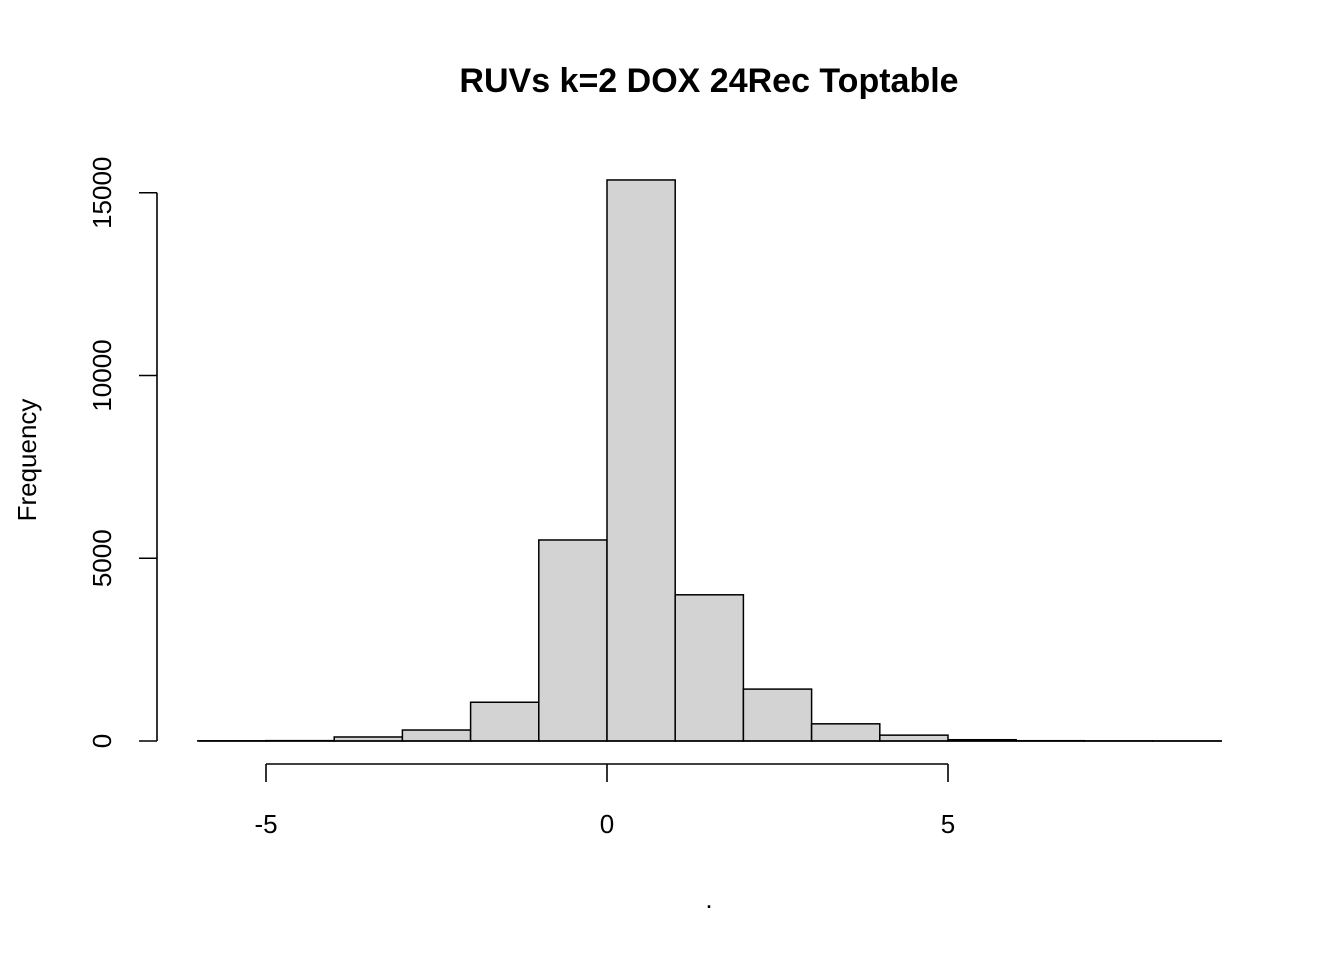 The height and width of the screenshot is (960, 1344). What do you see at coordinates (708, 81) in the screenshot?
I see `chart-title: RUVs k=2 DOX 24Rec Toptable` at bounding box center [708, 81].